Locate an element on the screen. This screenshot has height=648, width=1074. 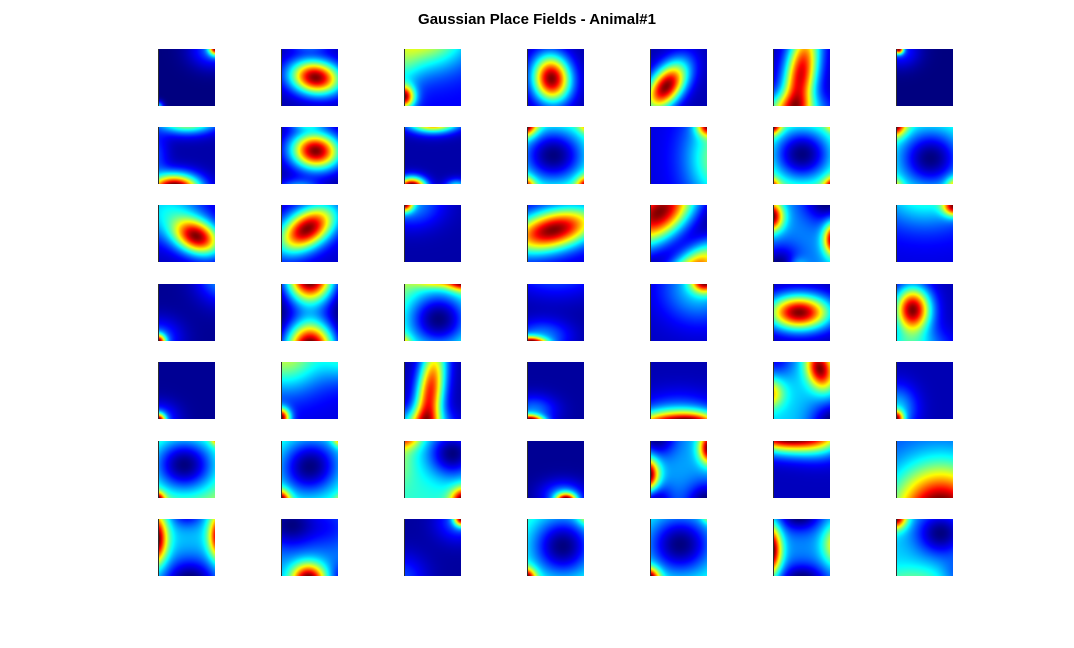
place-field-heatmap-r1c7 is located at coordinates (924, 77).